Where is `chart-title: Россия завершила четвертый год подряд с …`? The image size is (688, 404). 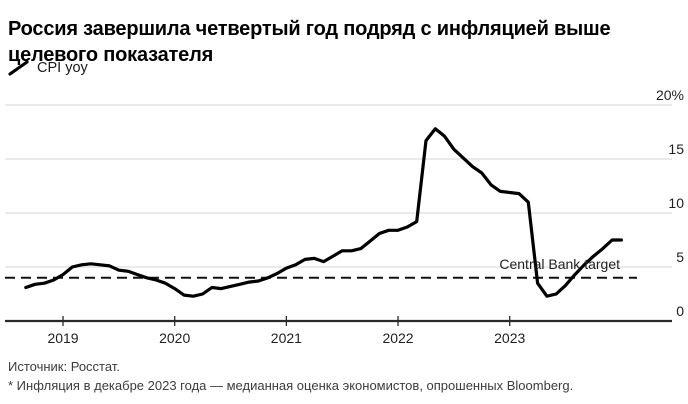
chart-title: Россия завершила четвертый год подряд с … is located at coordinates (309, 42).